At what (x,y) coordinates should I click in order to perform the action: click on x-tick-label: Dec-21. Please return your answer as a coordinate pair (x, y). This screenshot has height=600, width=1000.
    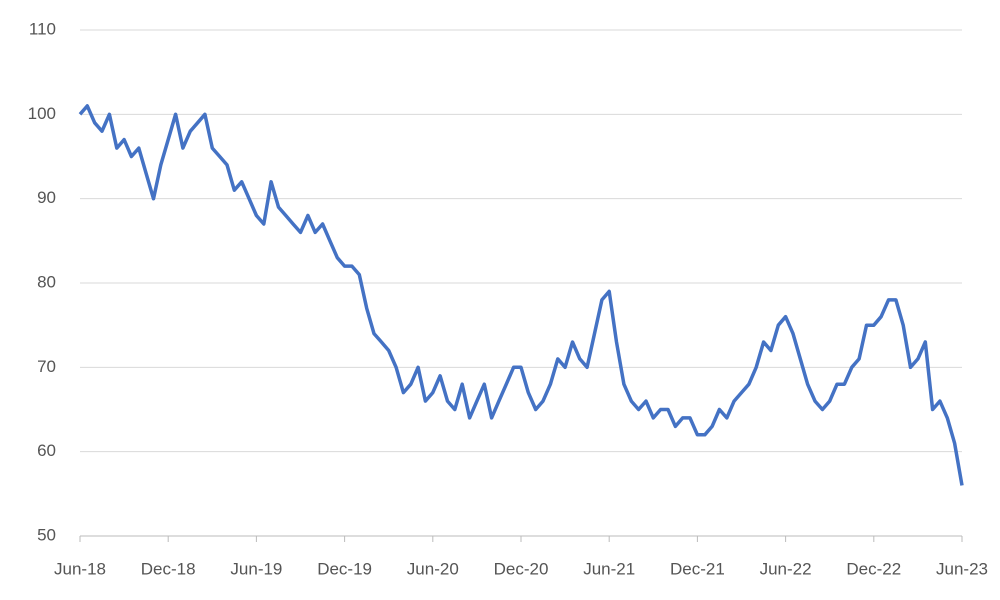
    Looking at the image, I should click on (697, 568).